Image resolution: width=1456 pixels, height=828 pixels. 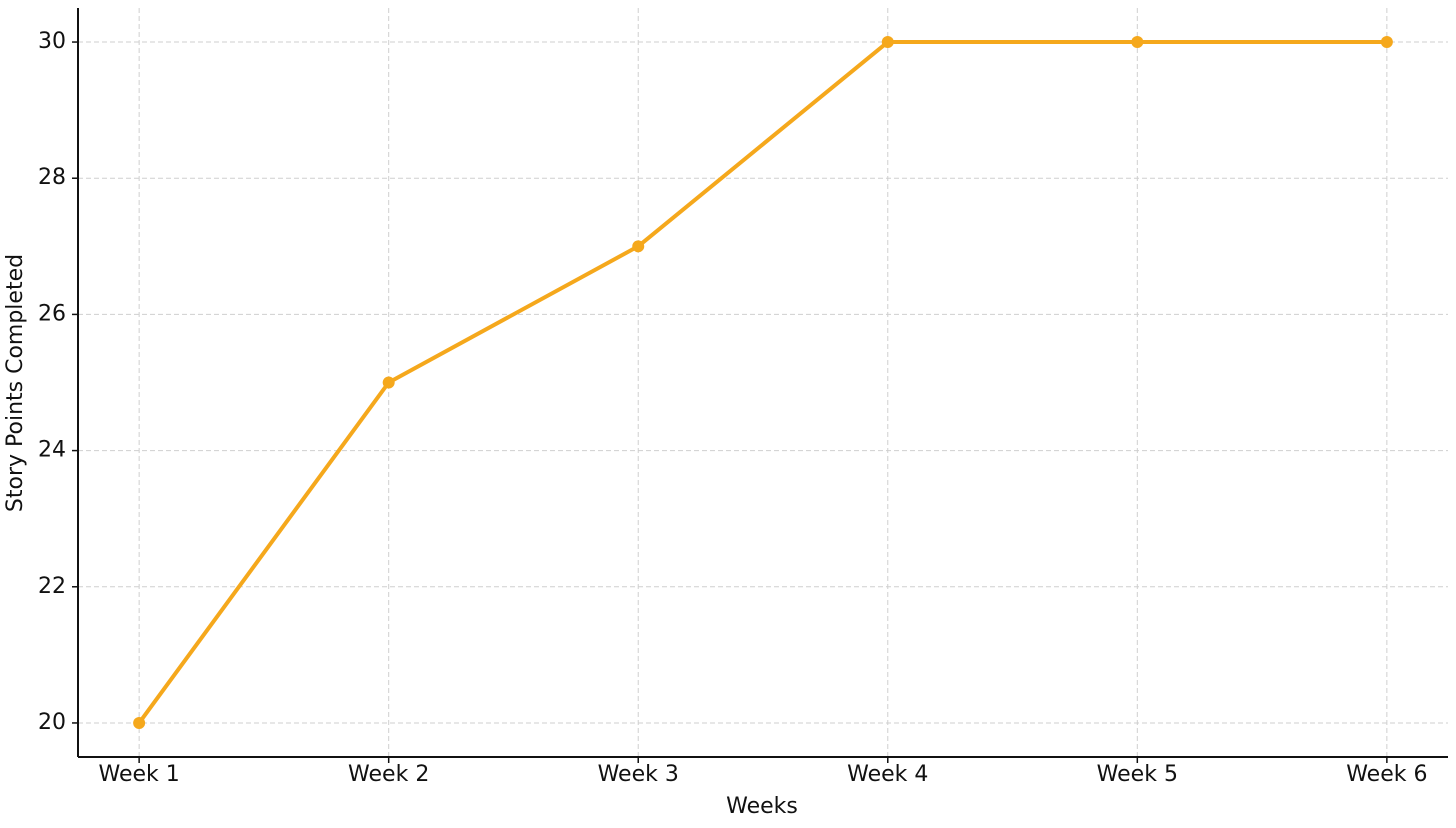 I want to click on x-tick-label: Week 2, so click(x=388, y=774).